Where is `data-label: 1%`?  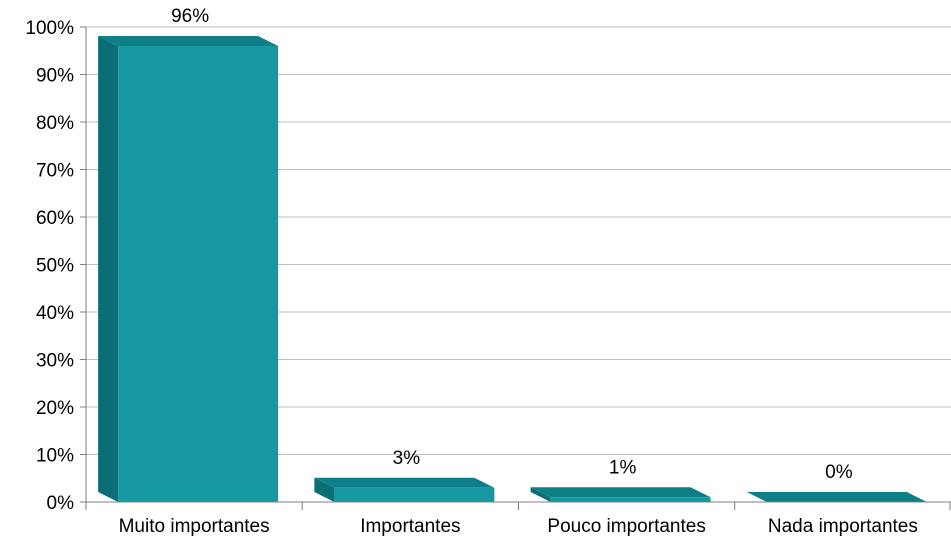
data-label: 1% is located at coordinates (623, 467).